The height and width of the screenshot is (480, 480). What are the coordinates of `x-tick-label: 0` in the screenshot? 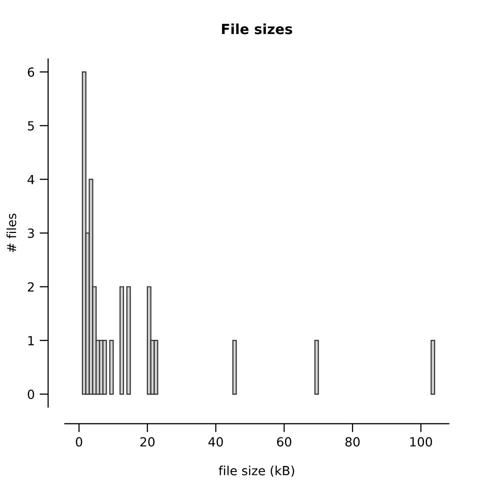 It's located at (79, 442).